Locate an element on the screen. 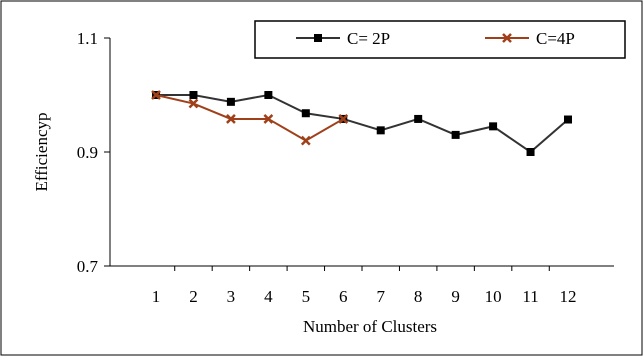  x-tick-label: 3 is located at coordinates (231, 296).